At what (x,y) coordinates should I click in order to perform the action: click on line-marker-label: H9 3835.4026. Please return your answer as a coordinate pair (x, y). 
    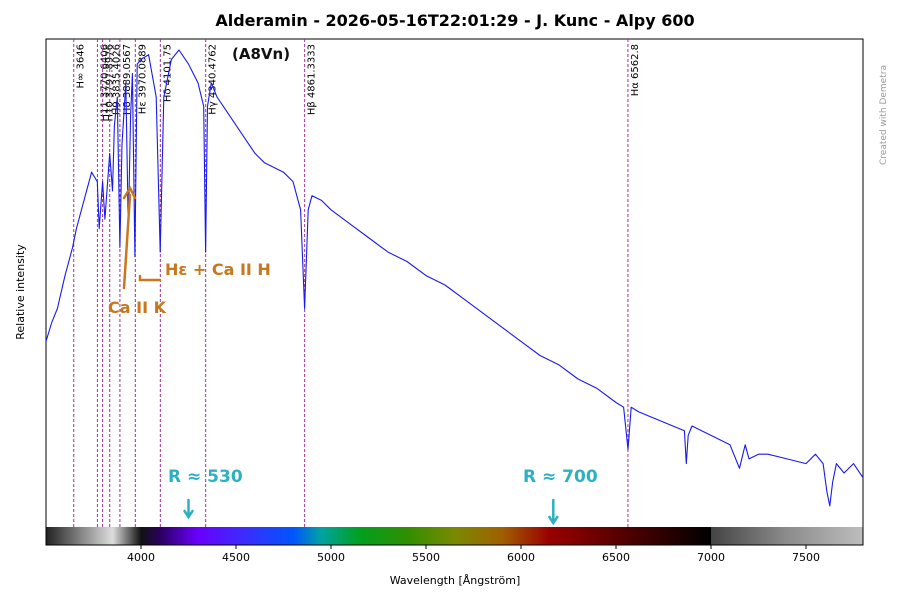
    Looking at the image, I should click on (117, 79).